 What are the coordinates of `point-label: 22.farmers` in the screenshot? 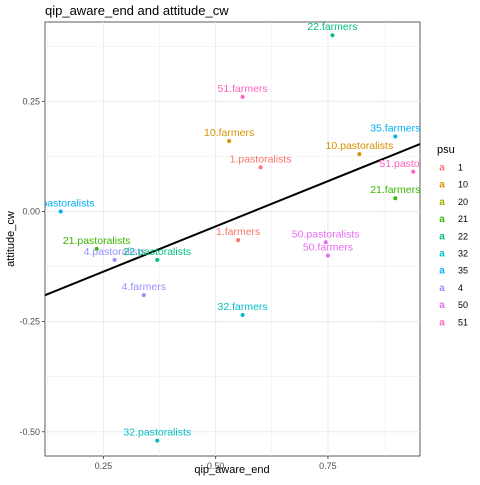 It's located at (332, 27).